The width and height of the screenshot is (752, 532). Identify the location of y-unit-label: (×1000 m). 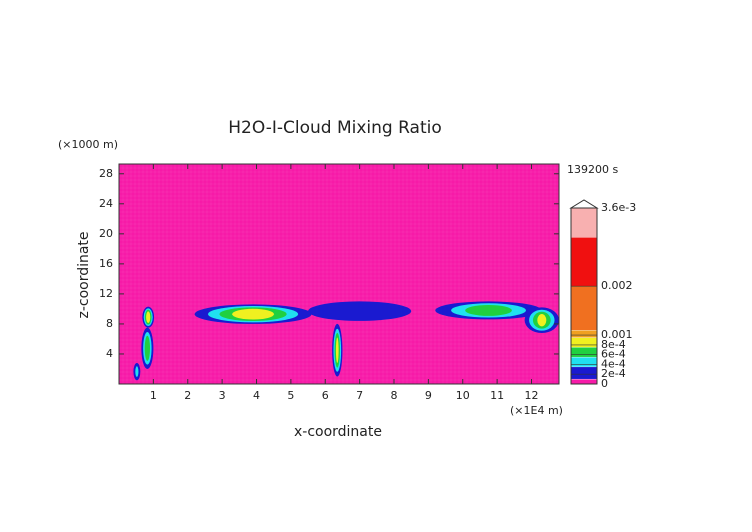
(88, 144).